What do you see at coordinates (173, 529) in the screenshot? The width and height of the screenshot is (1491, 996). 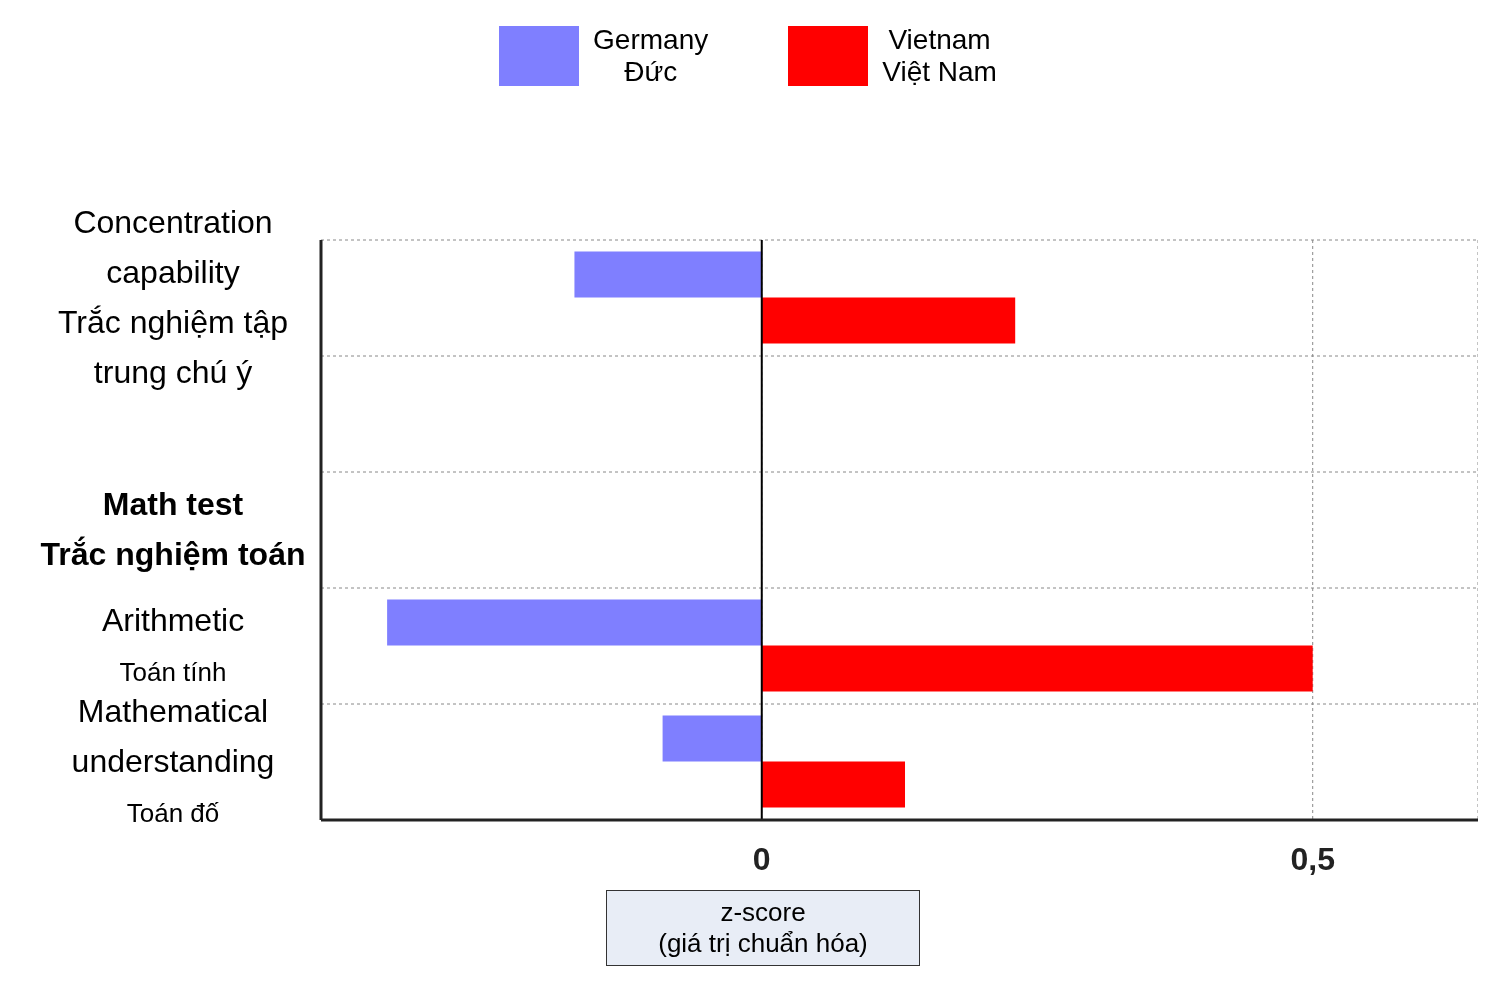 I see `y-tick-label: Math test Trắc nghiệm toán` at bounding box center [173, 529].